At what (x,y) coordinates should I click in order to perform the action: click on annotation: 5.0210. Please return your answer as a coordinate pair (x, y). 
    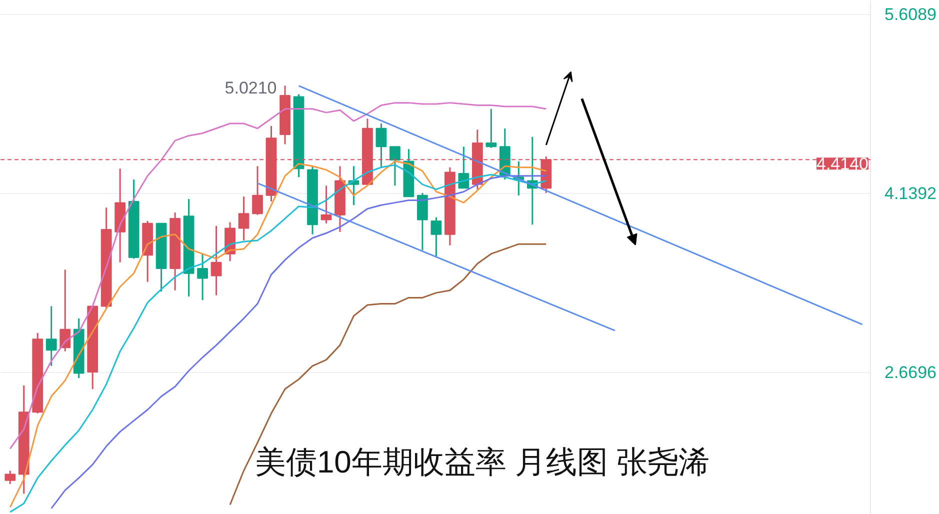
    Looking at the image, I should click on (250, 88).